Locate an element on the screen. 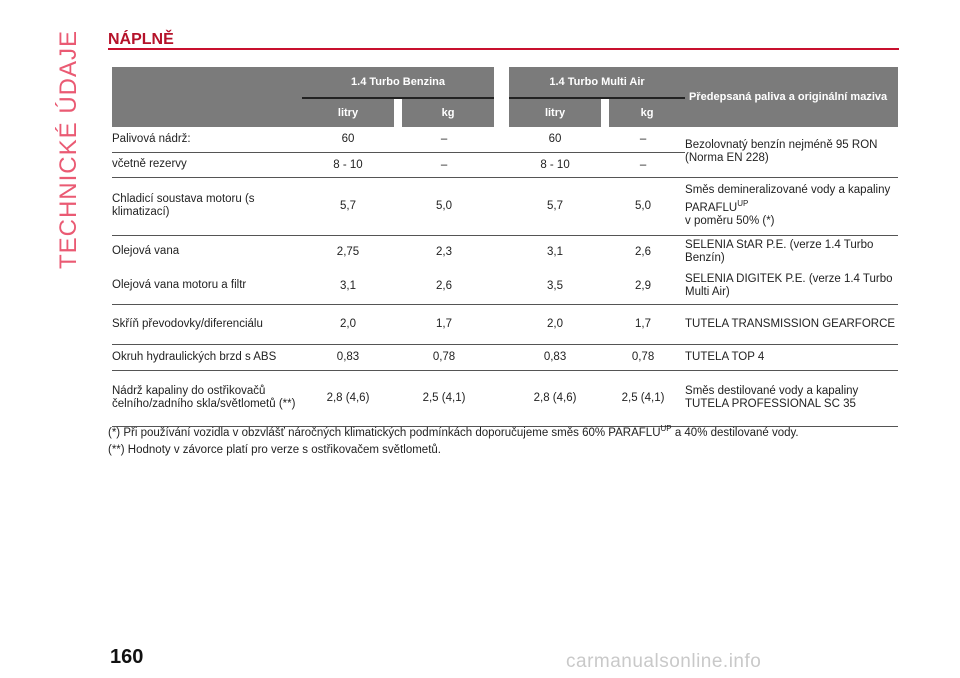 Image resolution: width=960 pixels, height=678 pixels. cell-value: 2,75 2,3 is located at coordinates (398, 251).